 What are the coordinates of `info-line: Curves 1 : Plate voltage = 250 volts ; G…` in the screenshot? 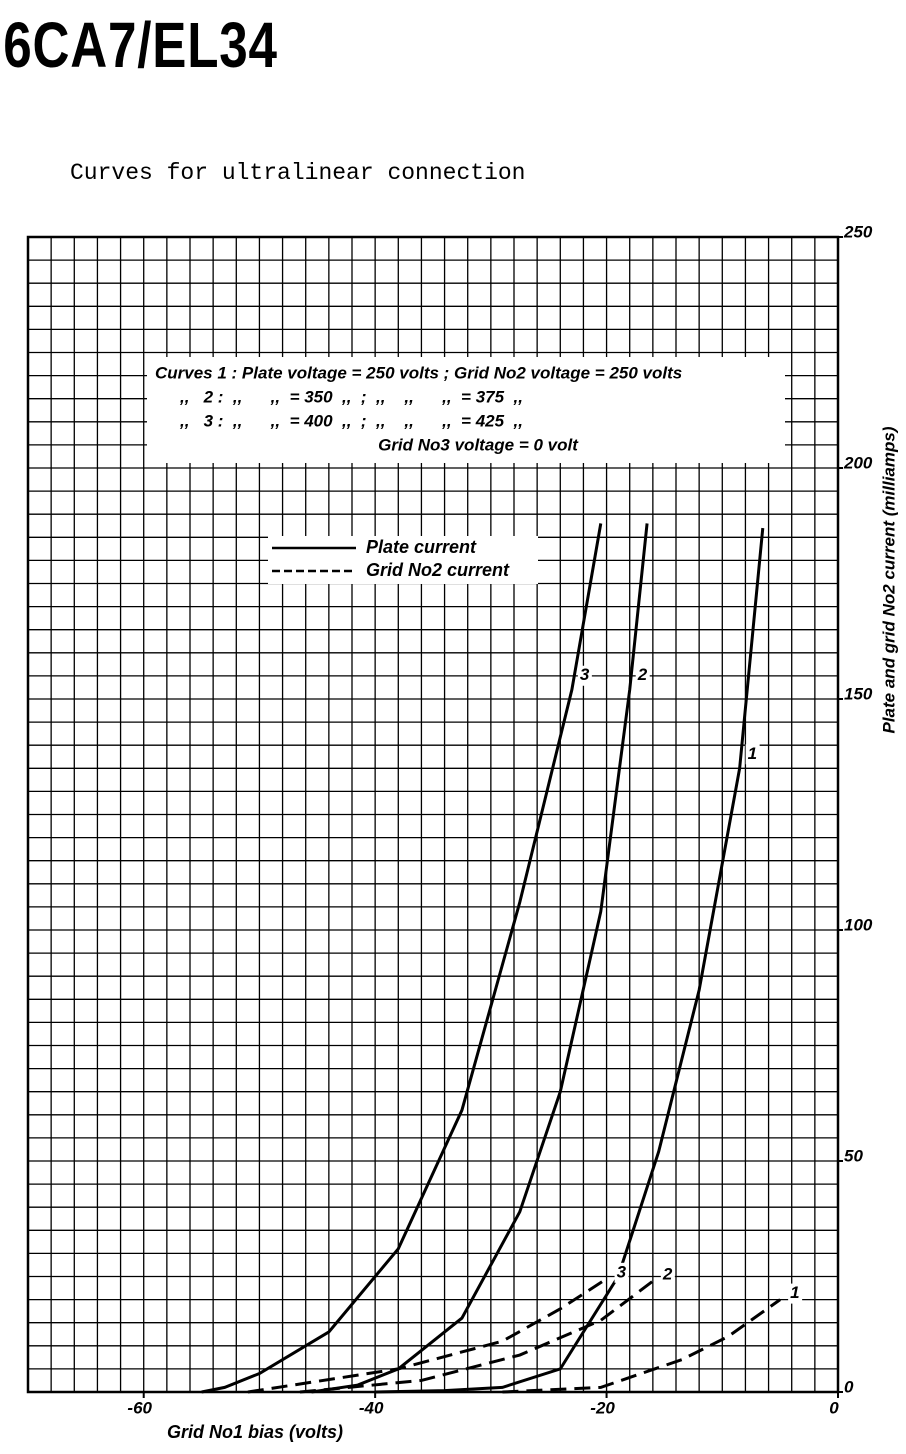 It's located at (418, 372).